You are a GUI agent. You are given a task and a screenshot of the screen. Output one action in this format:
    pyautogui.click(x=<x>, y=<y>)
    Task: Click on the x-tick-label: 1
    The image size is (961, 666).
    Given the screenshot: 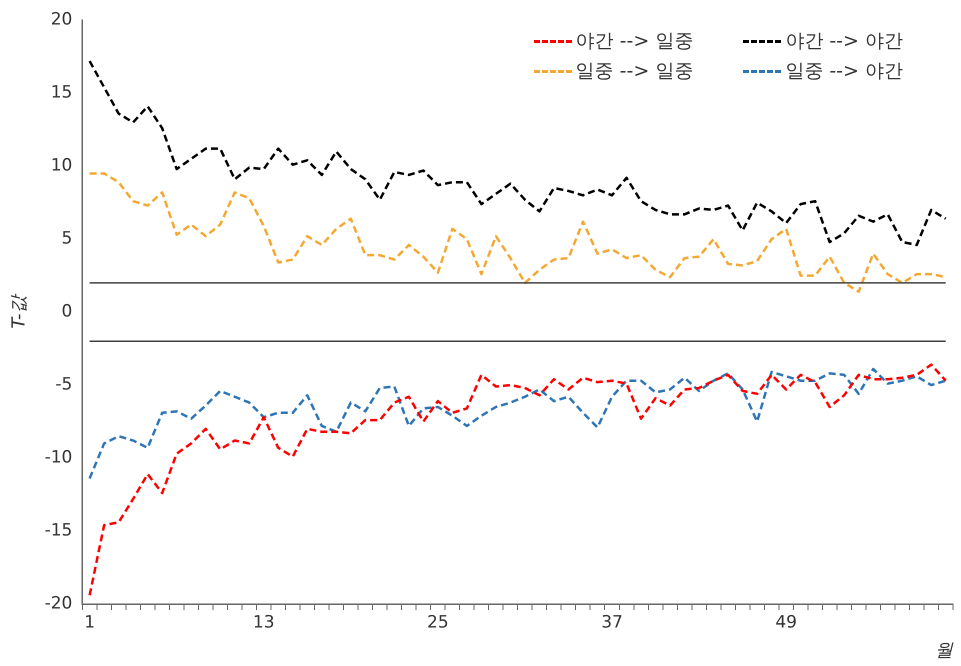 What is the action you would take?
    pyautogui.click(x=90, y=622)
    